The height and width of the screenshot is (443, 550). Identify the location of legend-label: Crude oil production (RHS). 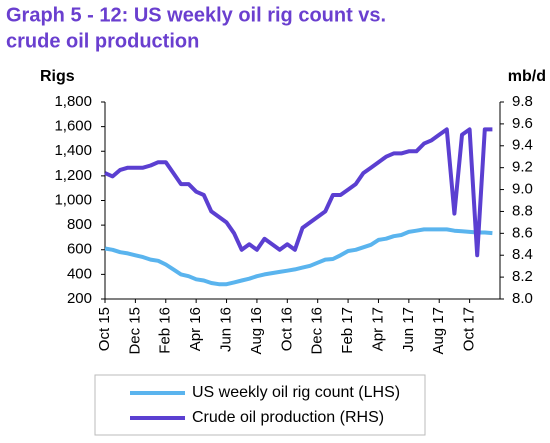
(288, 417).